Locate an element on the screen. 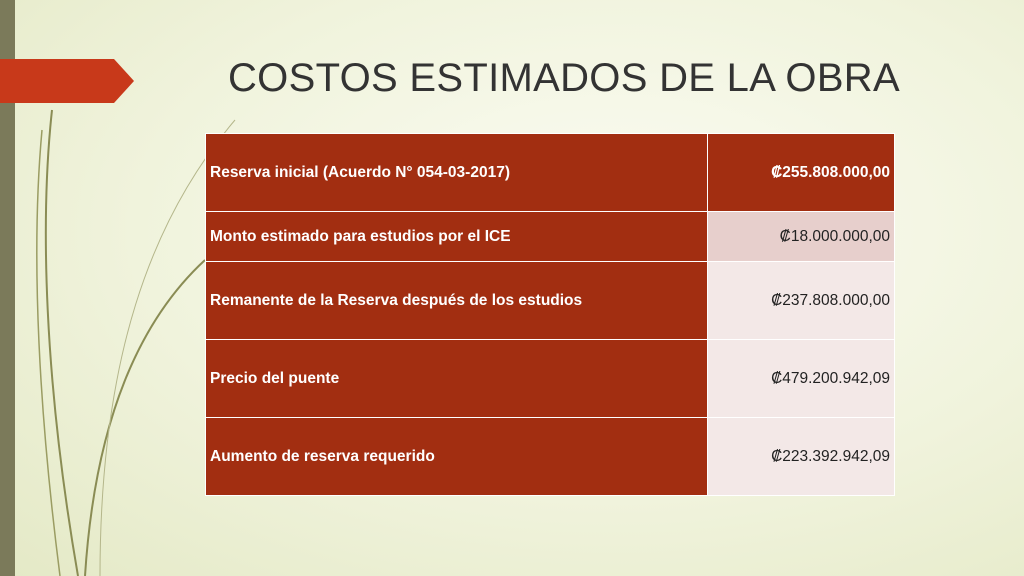 The image size is (1024, 576). row-value: ₡18.000.000,00 is located at coordinates (801, 236).